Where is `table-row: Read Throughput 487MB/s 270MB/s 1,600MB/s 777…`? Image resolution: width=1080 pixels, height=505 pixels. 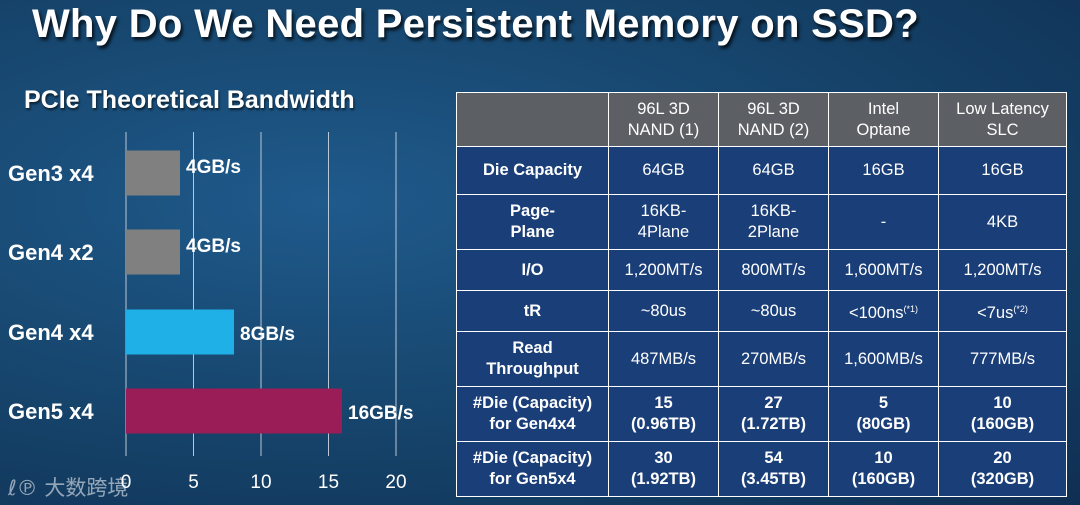 table-row: Read Throughput 487MB/s 270MB/s 1,600MB/s 777… is located at coordinates (761, 359).